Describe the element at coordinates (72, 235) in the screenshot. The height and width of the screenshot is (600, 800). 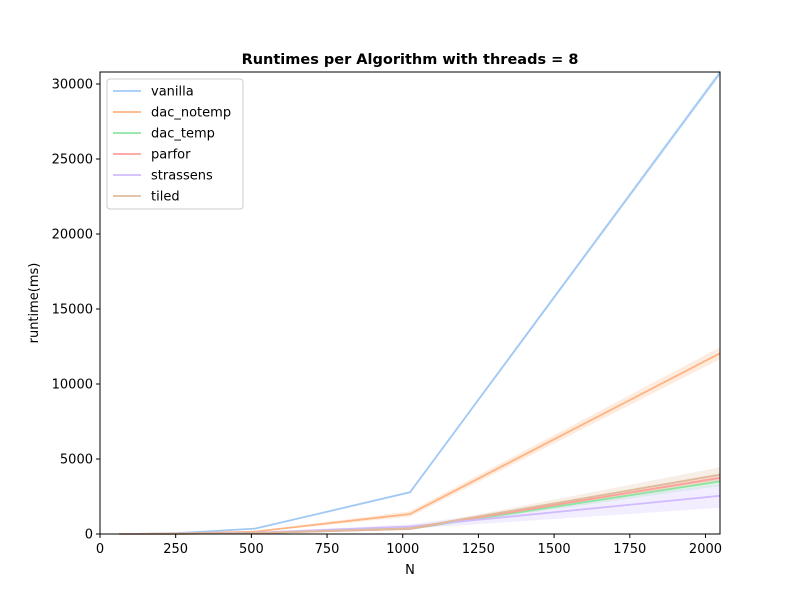
I see `y-tick-label: 20000` at that location.